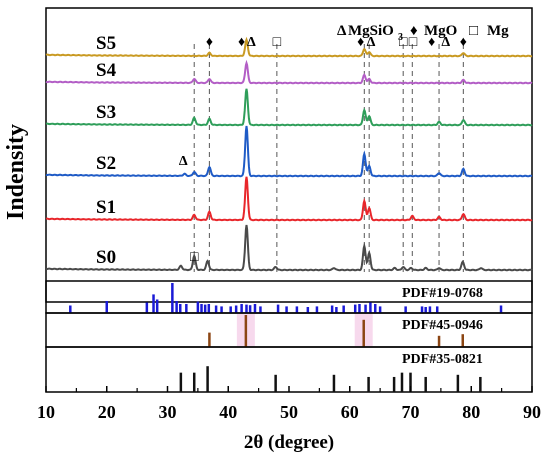  What do you see at coordinates (471, 412) in the screenshot?
I see `x-tick-label-7: 80` at bounding box center [471, 412].